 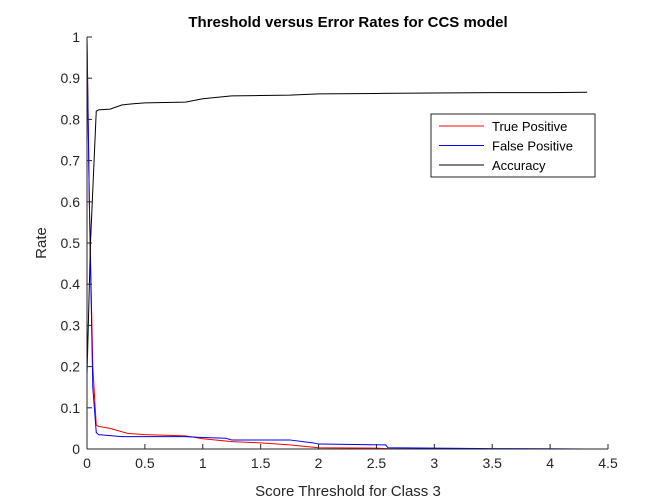 I want to click on y-tick-labels: 0 0.1 0.2 0.3 0.4 0.5 0.6 0.7 0.8 0.9 1, so click(x=71, y=243).